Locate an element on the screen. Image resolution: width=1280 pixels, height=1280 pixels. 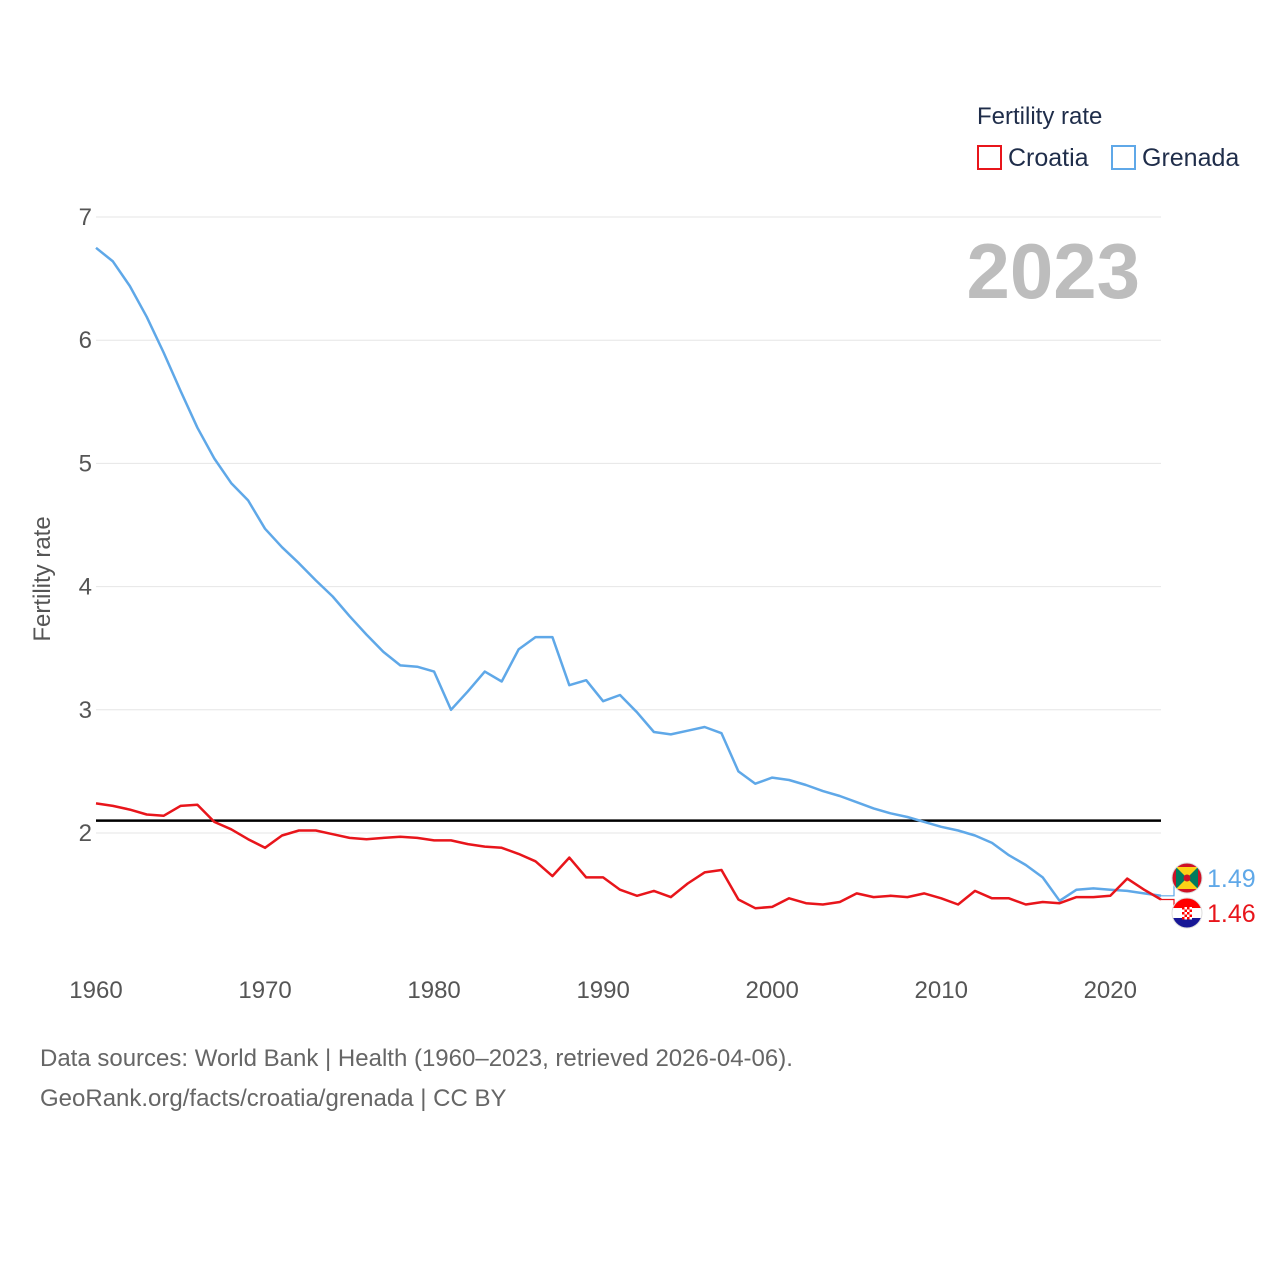
x-axis-ticks: 1960 1970 1980 1990 2000 2010 2020 is located at coordinates (603, 990).